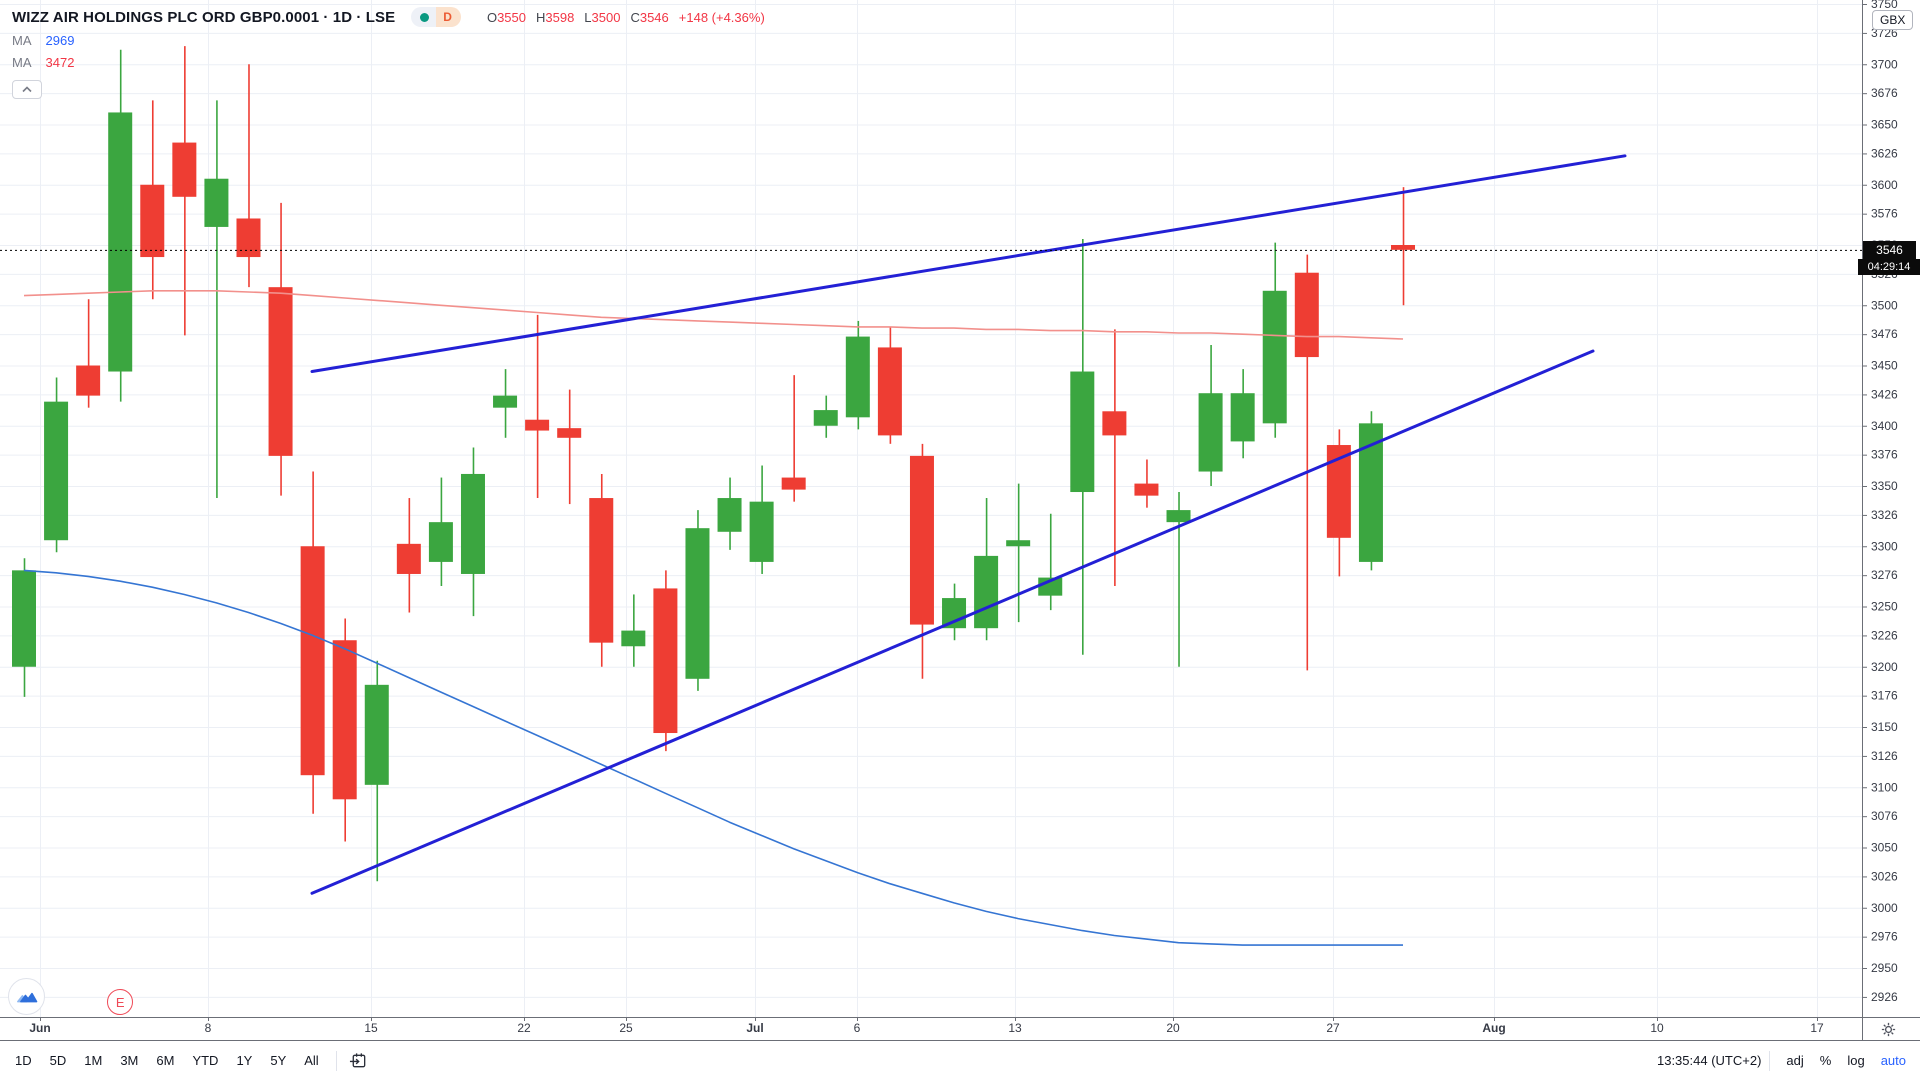  Describe the element at coordinates (1493, 1028) in the screenshot. I see `time-tick-label: Aug` at that location.